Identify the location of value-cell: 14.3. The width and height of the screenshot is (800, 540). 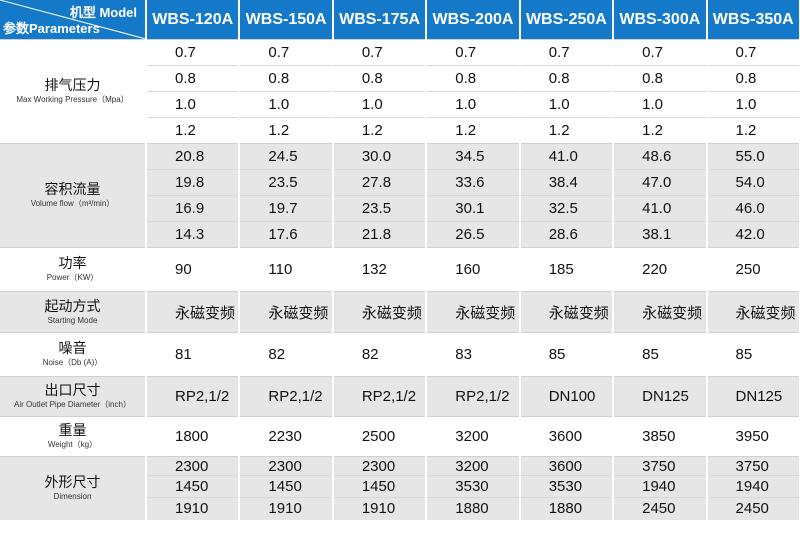
(193, 234).